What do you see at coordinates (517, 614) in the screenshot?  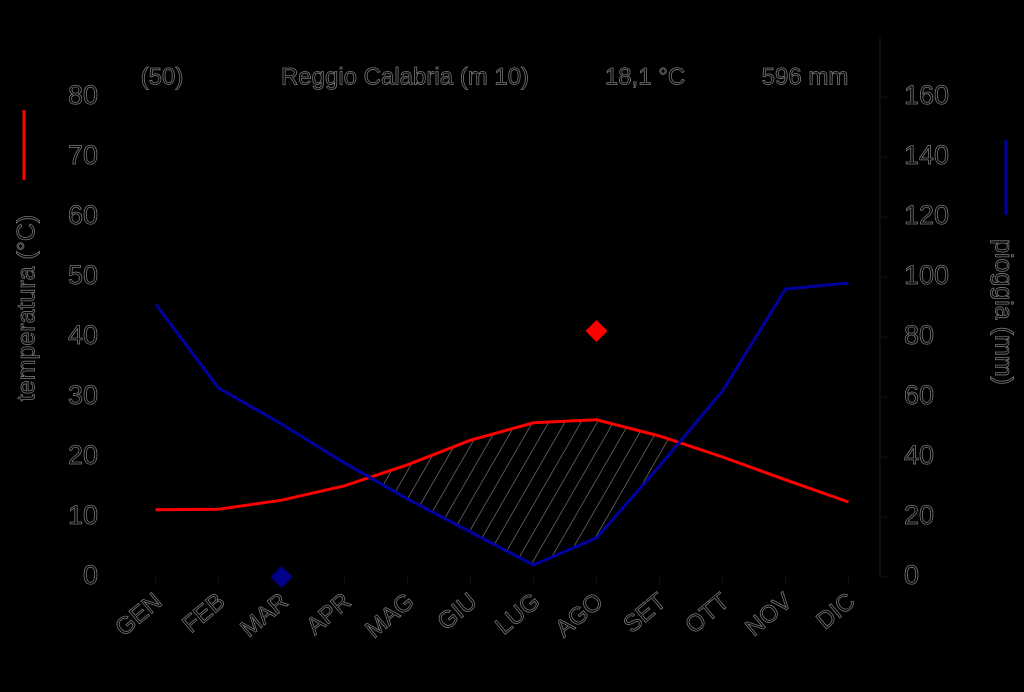 I see `x-tick-label: LUG` at bounding box center [517, 614].